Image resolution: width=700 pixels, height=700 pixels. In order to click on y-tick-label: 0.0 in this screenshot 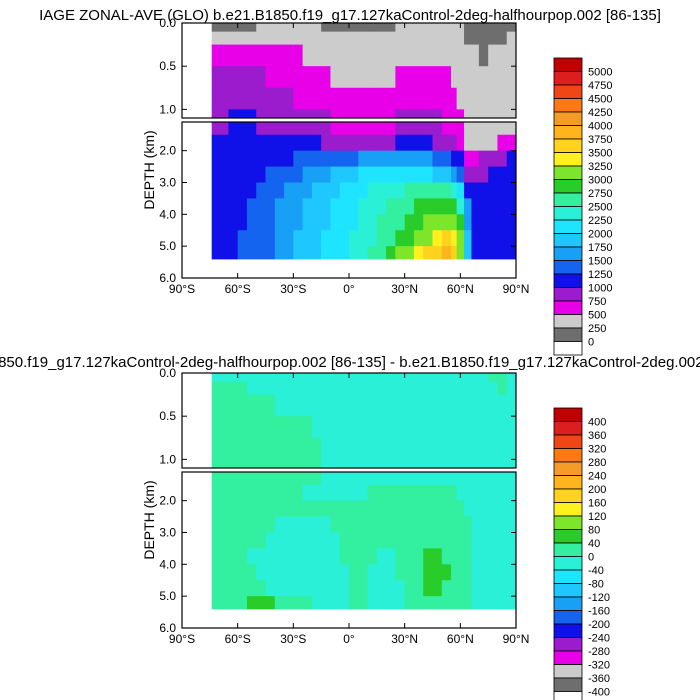, I will do `click(167, 373)`.